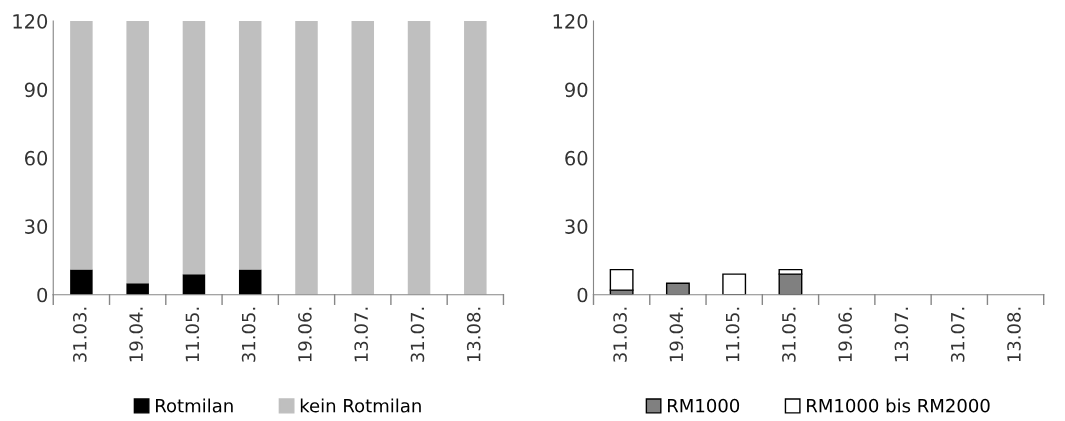  I want to click on legend-label: RM1000, so click(704, 405).